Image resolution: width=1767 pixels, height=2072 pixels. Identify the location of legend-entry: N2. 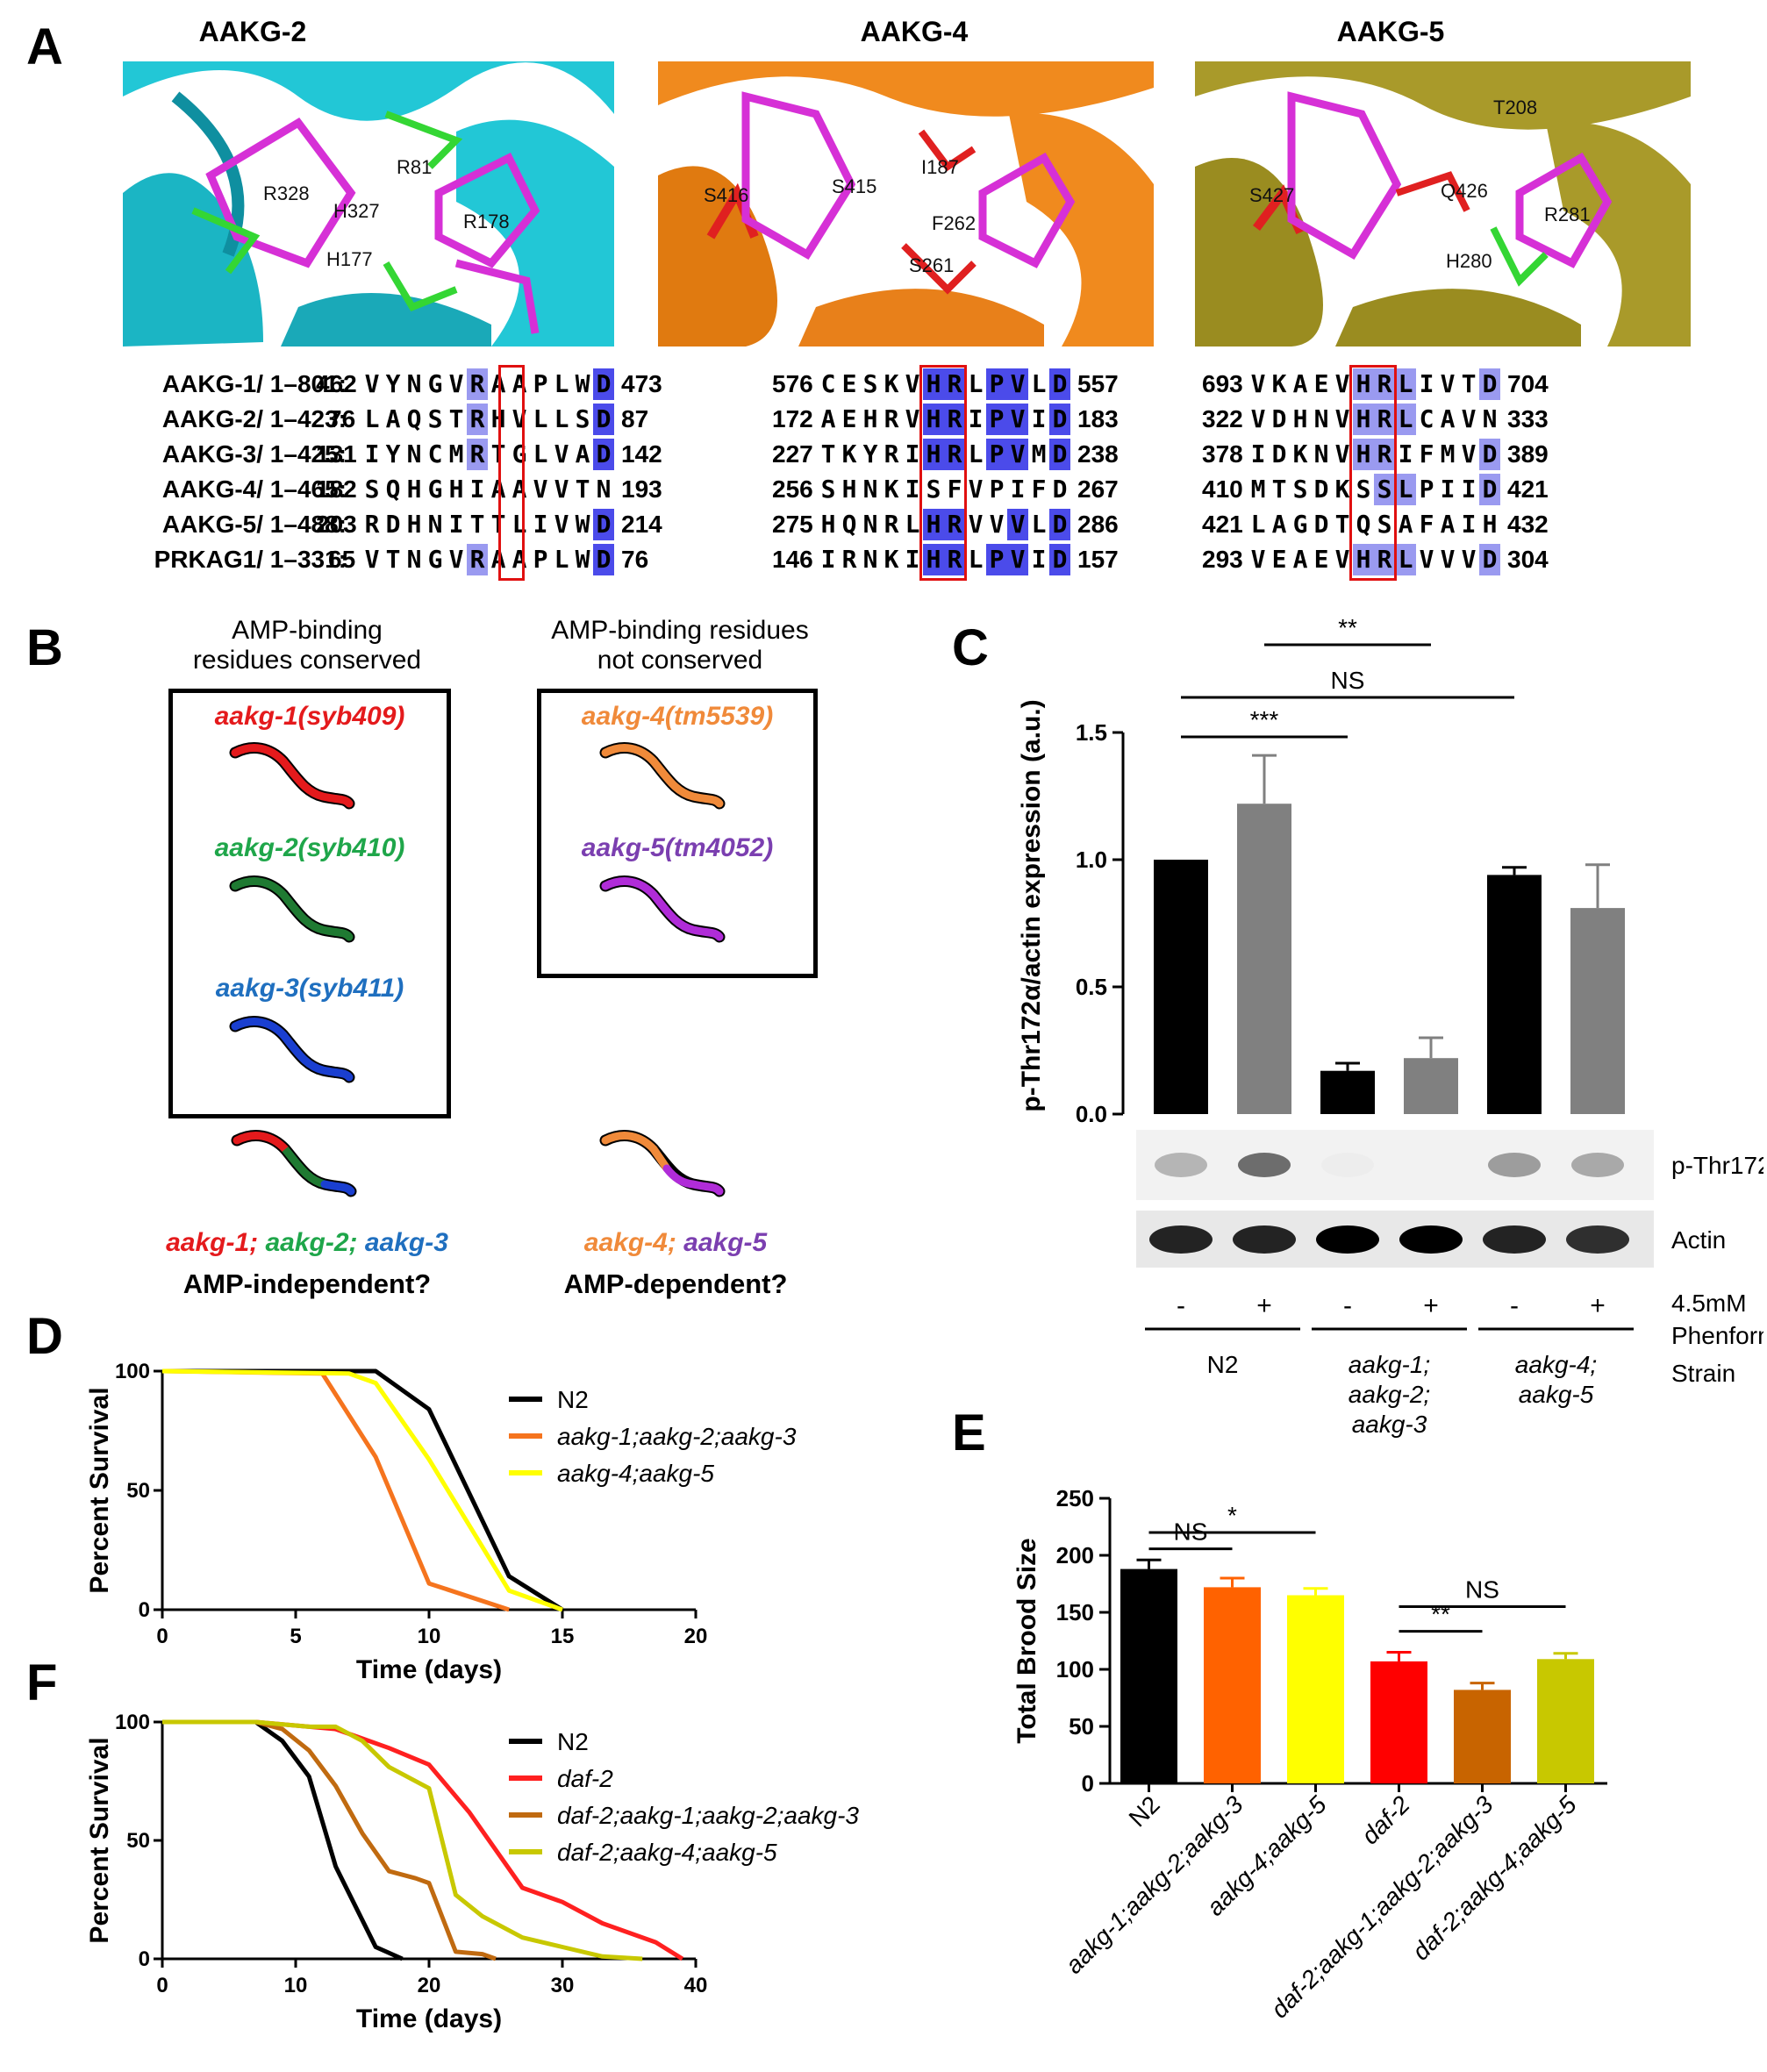
(573, 1742).